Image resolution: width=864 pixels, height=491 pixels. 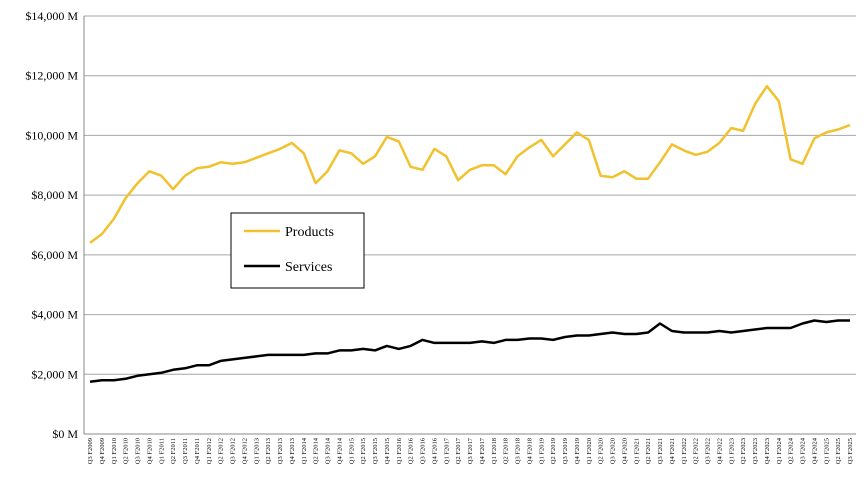 I want to click on x-tick-label: Q3 F2019, so click(x=565, y=451).